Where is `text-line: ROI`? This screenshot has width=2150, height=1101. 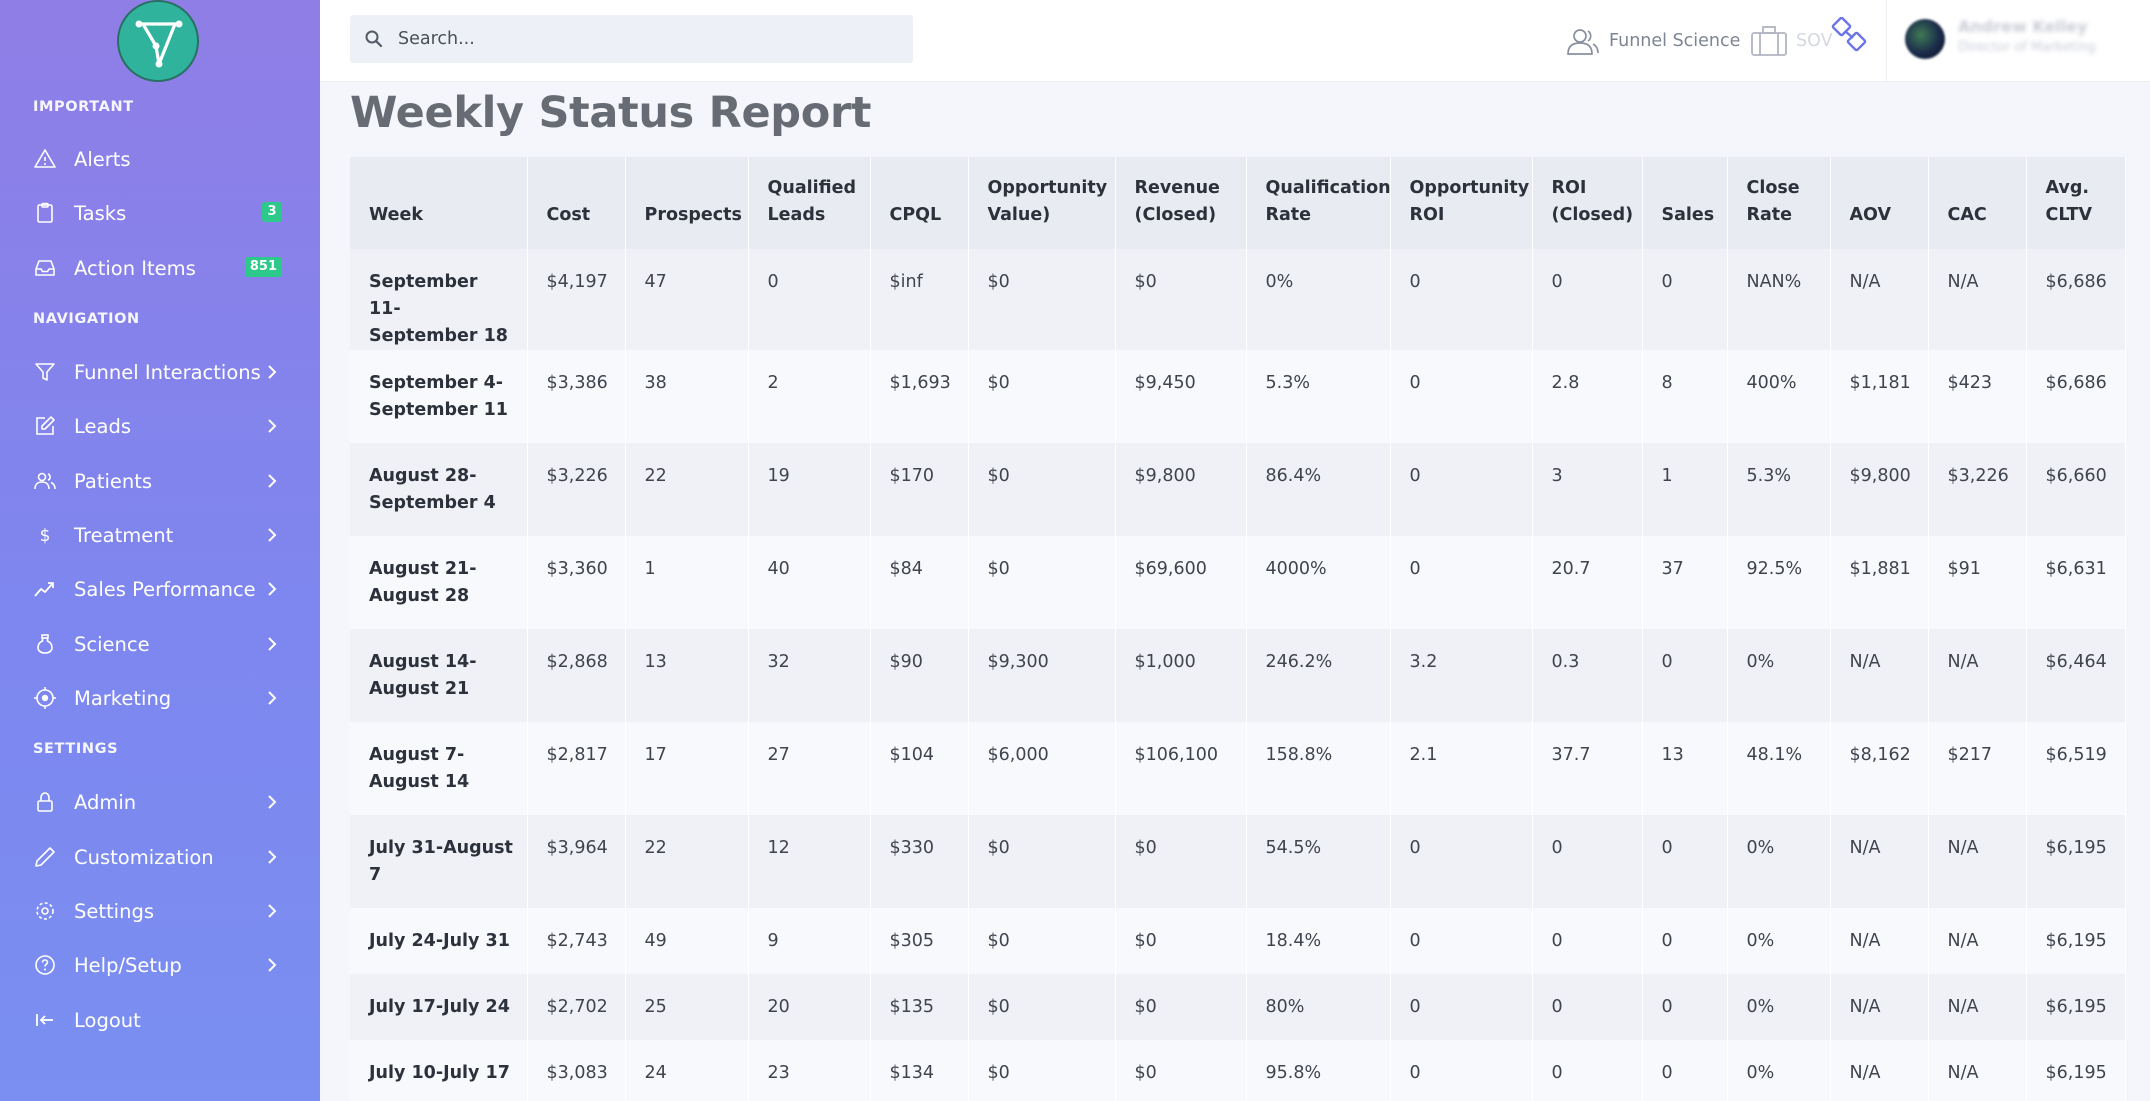
text-line: ROI is located at coordinates (1427, 215).